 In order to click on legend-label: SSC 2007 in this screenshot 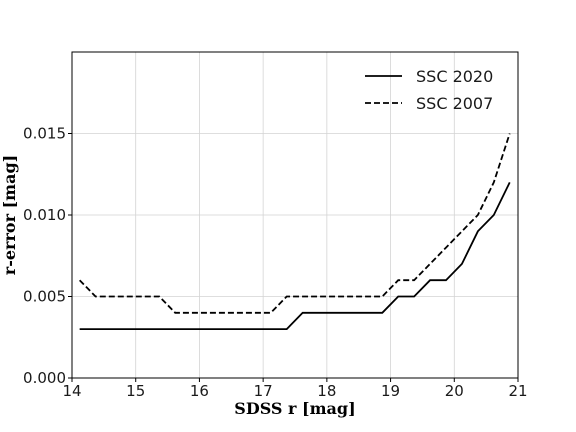, I will do `click(454, 103)`.